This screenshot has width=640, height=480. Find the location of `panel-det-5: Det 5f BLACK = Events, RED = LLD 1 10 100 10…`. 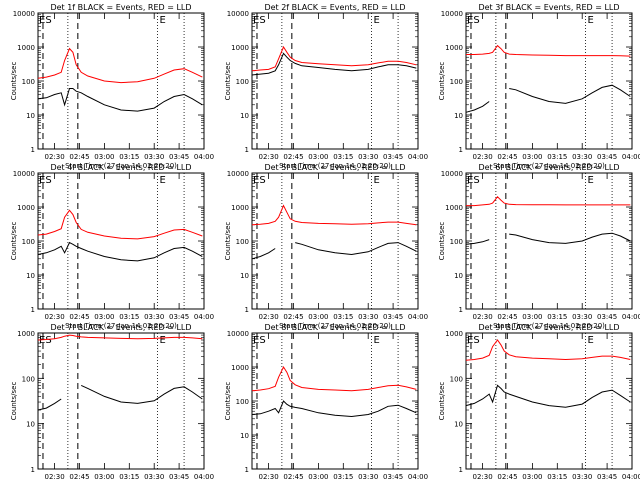

panel-det-5: Det 5f BLACK = Events, RED = LLD 1 10 100 10… is located at coordinates (326, 246).